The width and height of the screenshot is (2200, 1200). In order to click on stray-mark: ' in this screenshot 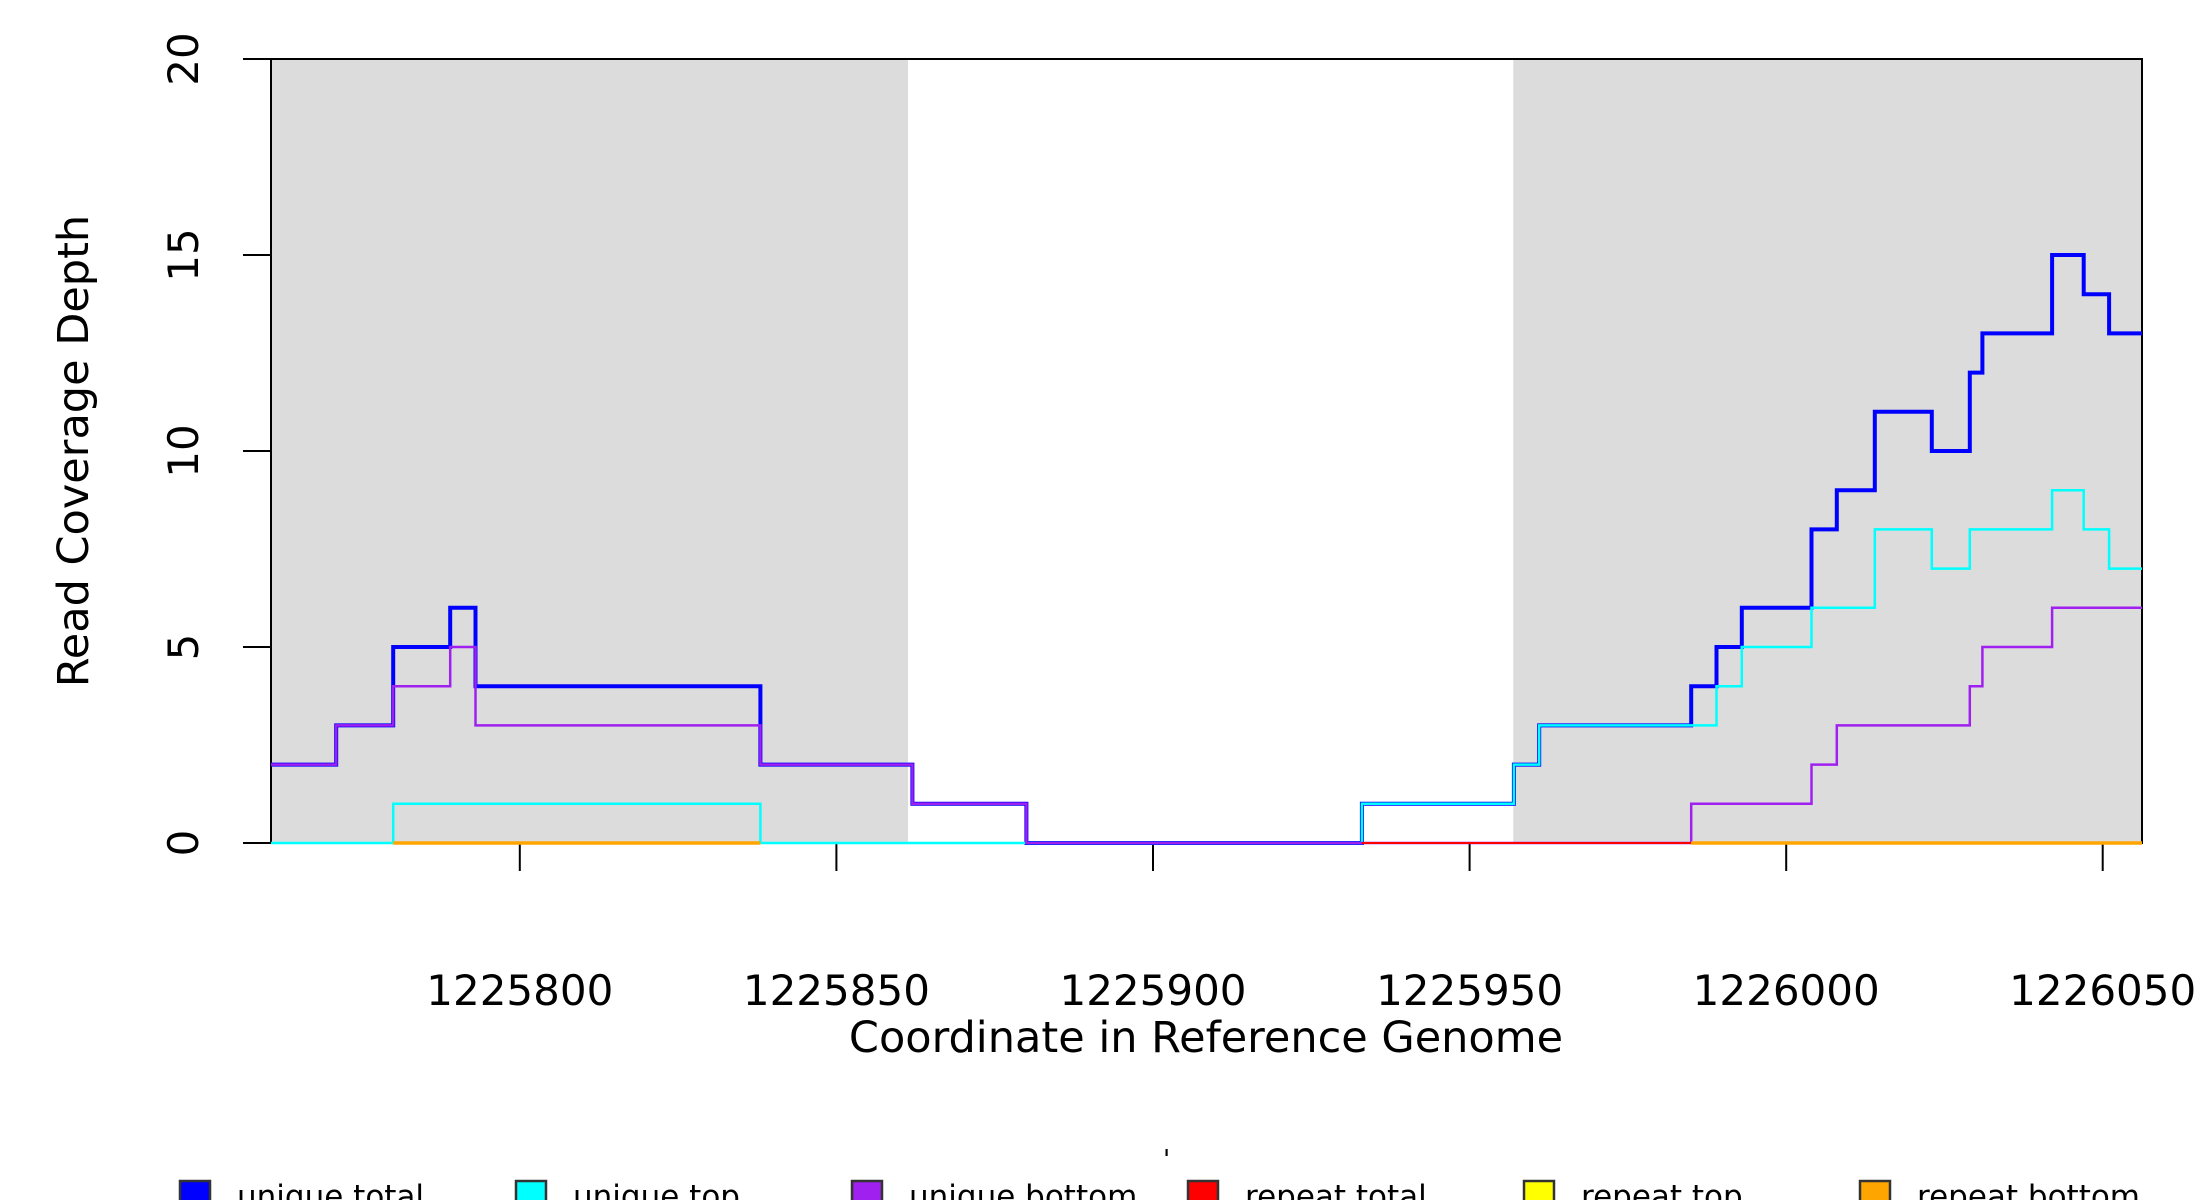, I will do `click(1166, 1160)`.